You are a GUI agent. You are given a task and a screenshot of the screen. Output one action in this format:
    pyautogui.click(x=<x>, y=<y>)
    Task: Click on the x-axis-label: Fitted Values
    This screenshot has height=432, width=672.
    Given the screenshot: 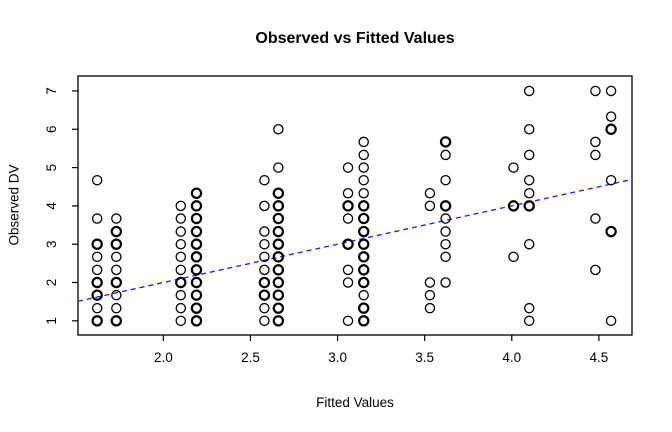 What is the action you would take?
    pyautogui.click(x=355, y=402)
    